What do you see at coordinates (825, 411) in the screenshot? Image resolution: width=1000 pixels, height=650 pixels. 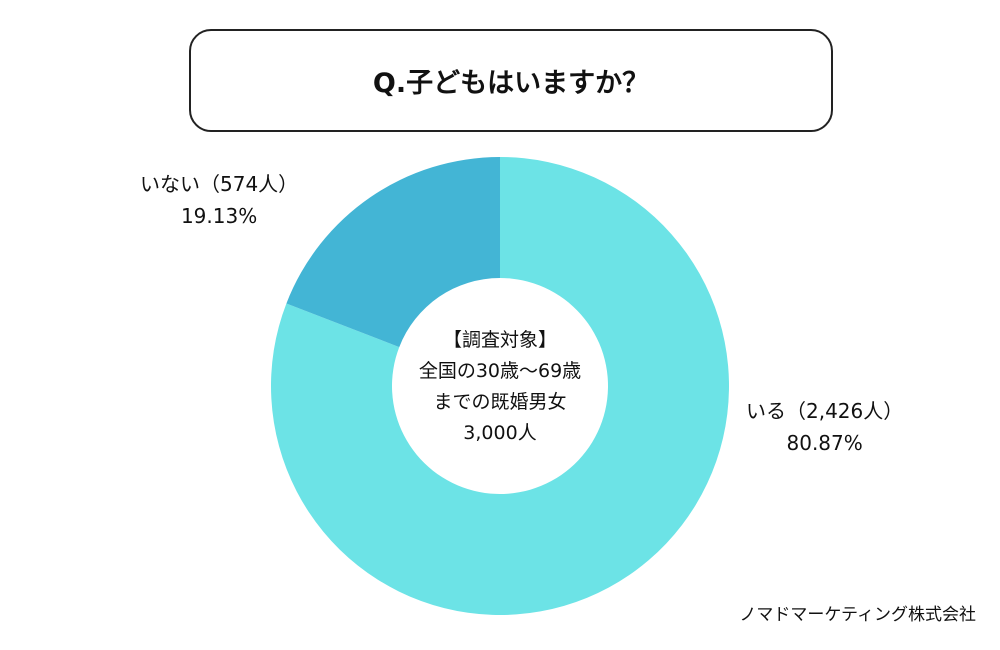 I see `label-count: いる（2,426人）` at bounding box center [825, 411].